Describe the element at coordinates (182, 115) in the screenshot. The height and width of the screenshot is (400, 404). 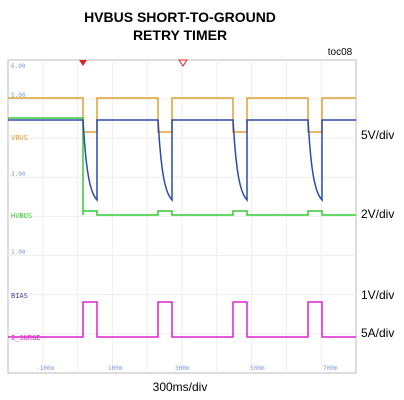
I see `vbus-trace` at that location.